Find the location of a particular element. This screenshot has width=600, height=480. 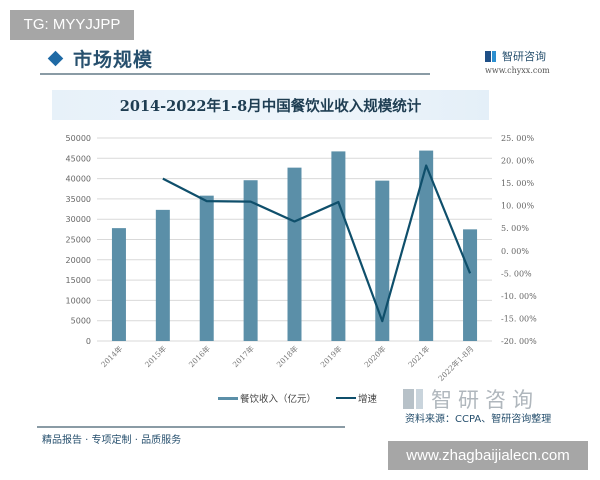

legend-label-growth: 增速 is located at coordinates (368, 399).